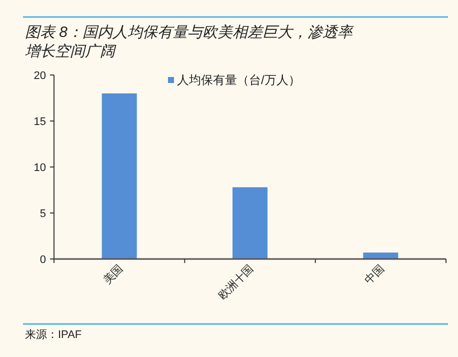 This screenshot has height=357, width=458. What do you see at coordinates (40, 168) in the screenshot?
I see `y-tick-label: 10` at bounding box center [40, 168].